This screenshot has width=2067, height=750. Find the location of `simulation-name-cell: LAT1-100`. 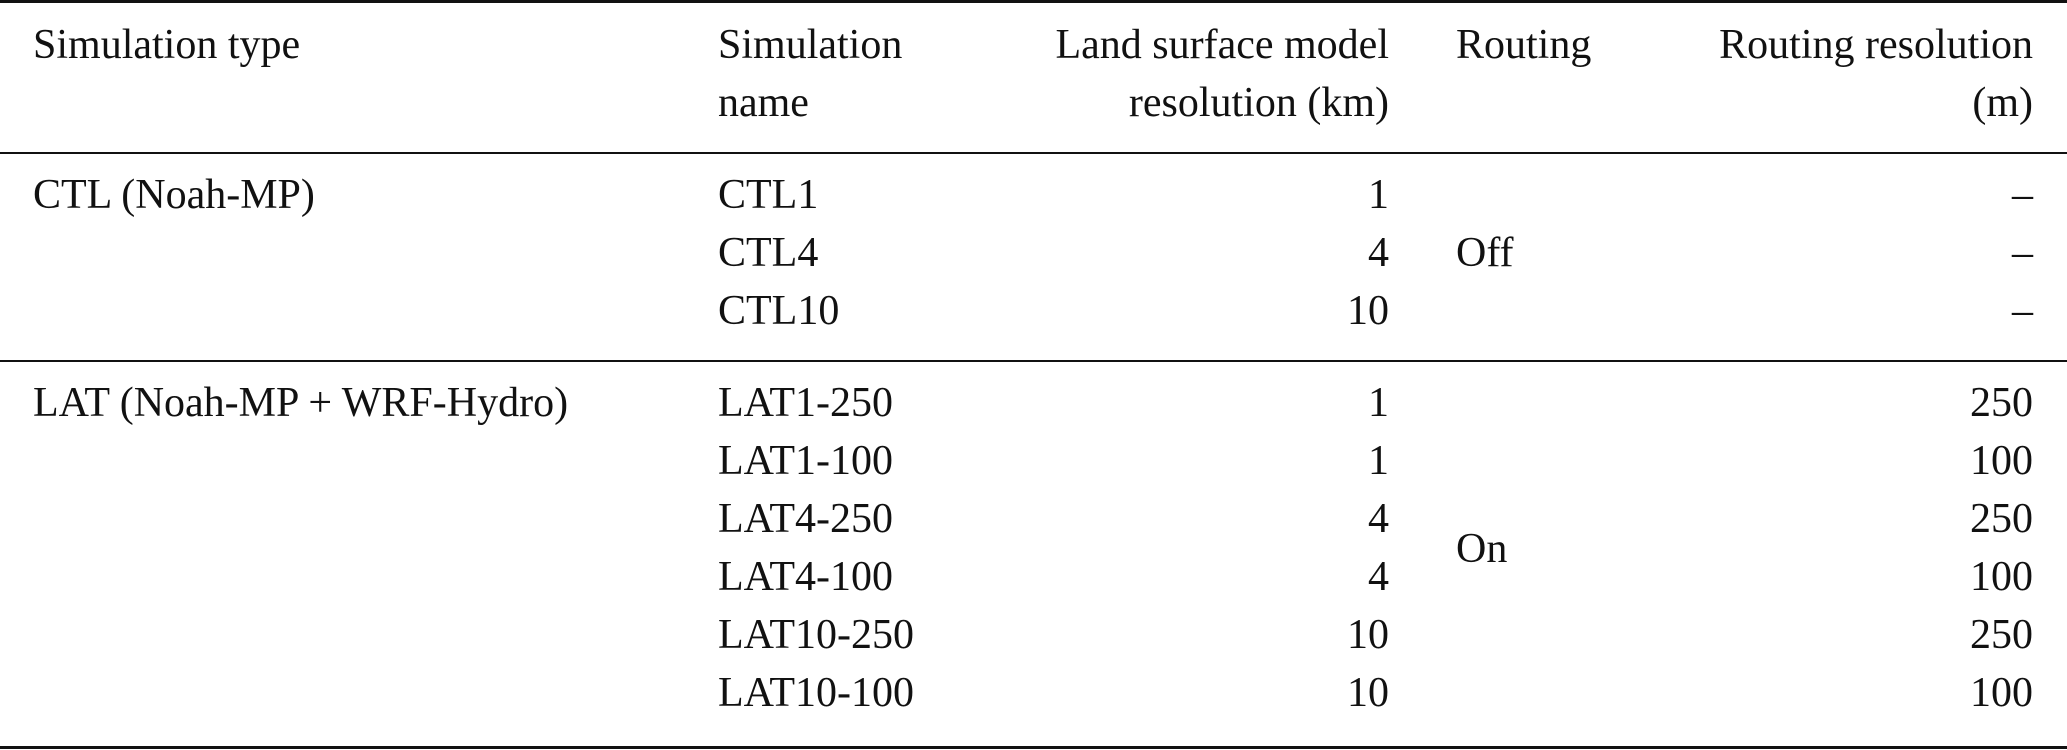

simulation-name-cell: LAT1-100 is located at coordinates (805, 461).